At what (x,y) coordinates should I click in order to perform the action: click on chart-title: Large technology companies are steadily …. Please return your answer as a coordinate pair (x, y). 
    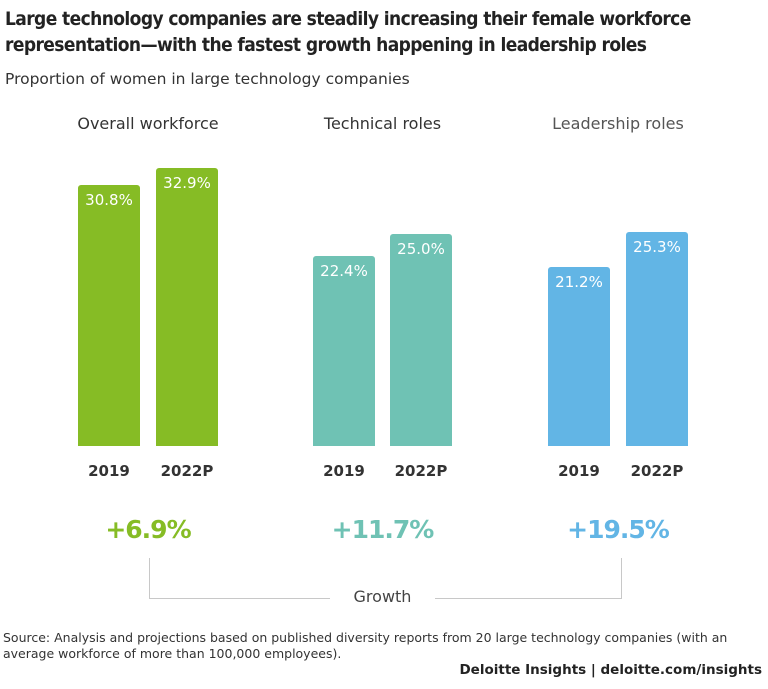
    Looking at the image, I should click on (348, 32).